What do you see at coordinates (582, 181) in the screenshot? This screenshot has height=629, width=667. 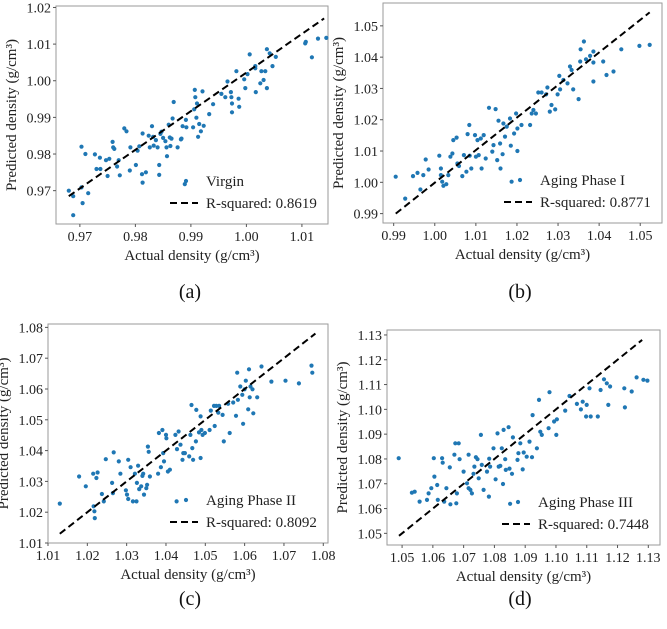 I see `legend-scatter-label: Aging Phase I` at bounding box center [582, 181].